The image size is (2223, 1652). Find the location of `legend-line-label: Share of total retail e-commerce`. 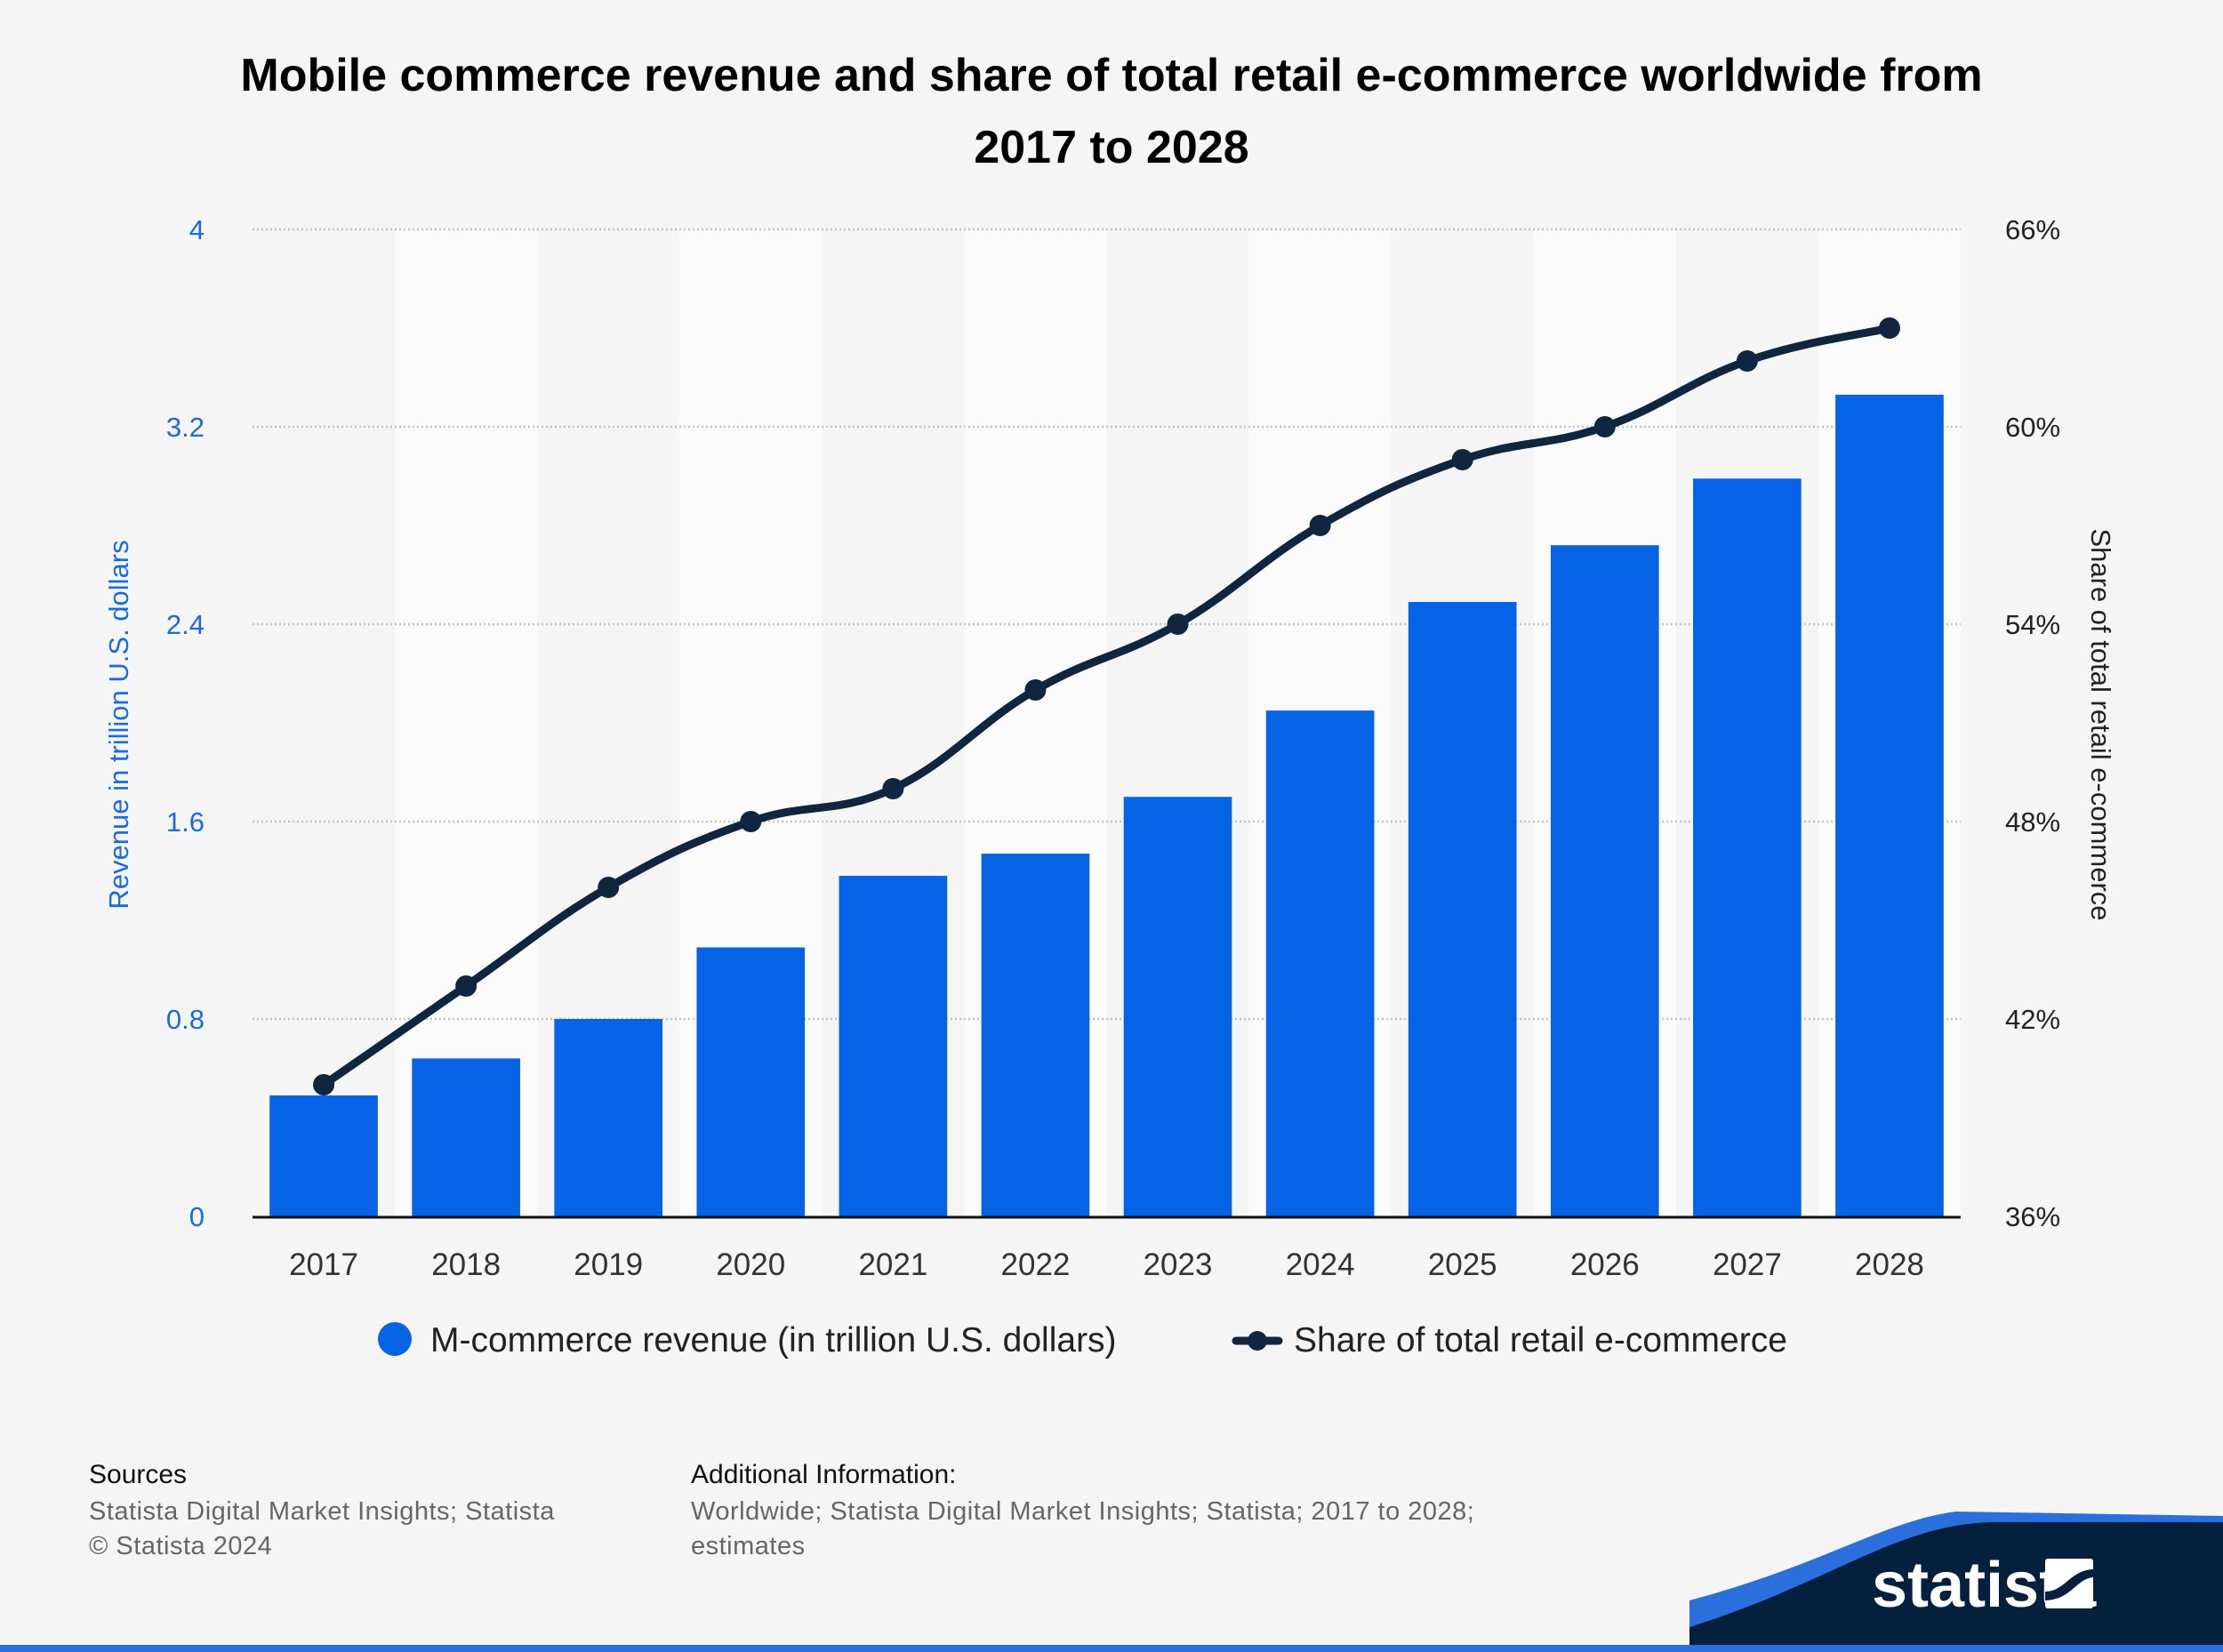

legend-line-label: Share of total retail e-commerce is located at coordinates (1540, 1340).